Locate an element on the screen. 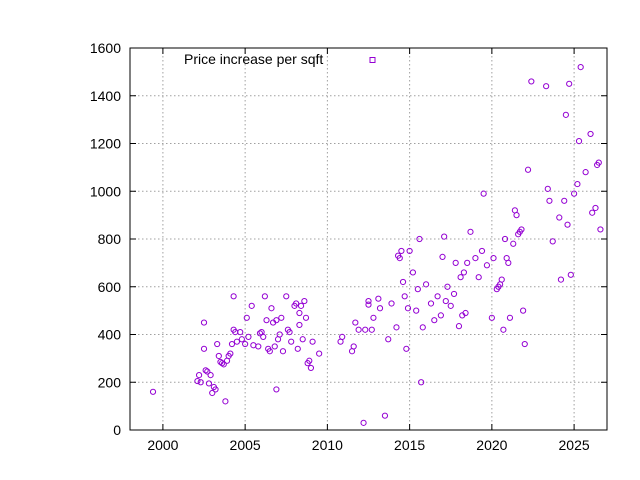 This screenshot has width=640, height=480. y-tick-label: 1000 is located at coordinates (105, 191).